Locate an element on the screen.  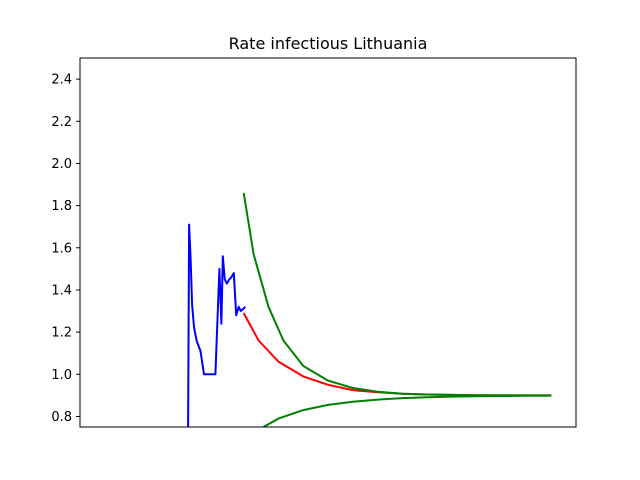
y-tick-label: 1.8 is located at coordinates (61, 206).